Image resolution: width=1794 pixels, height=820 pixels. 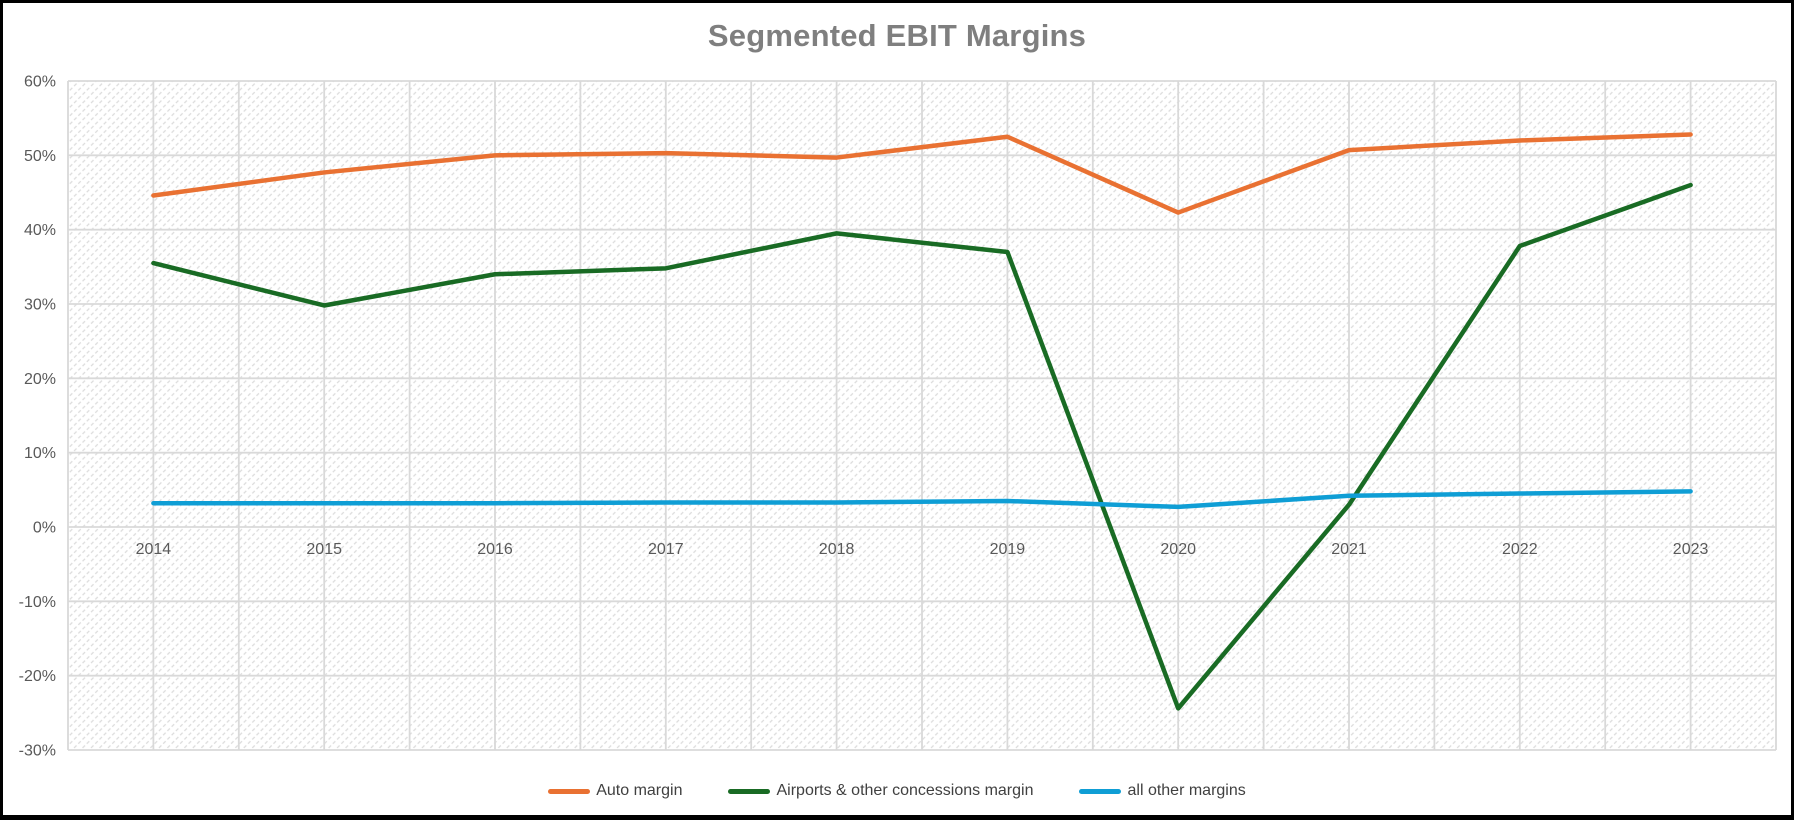 I want to click on legend-line-swatch-airports-other-concessions-margin, so click(x=749, y=791).